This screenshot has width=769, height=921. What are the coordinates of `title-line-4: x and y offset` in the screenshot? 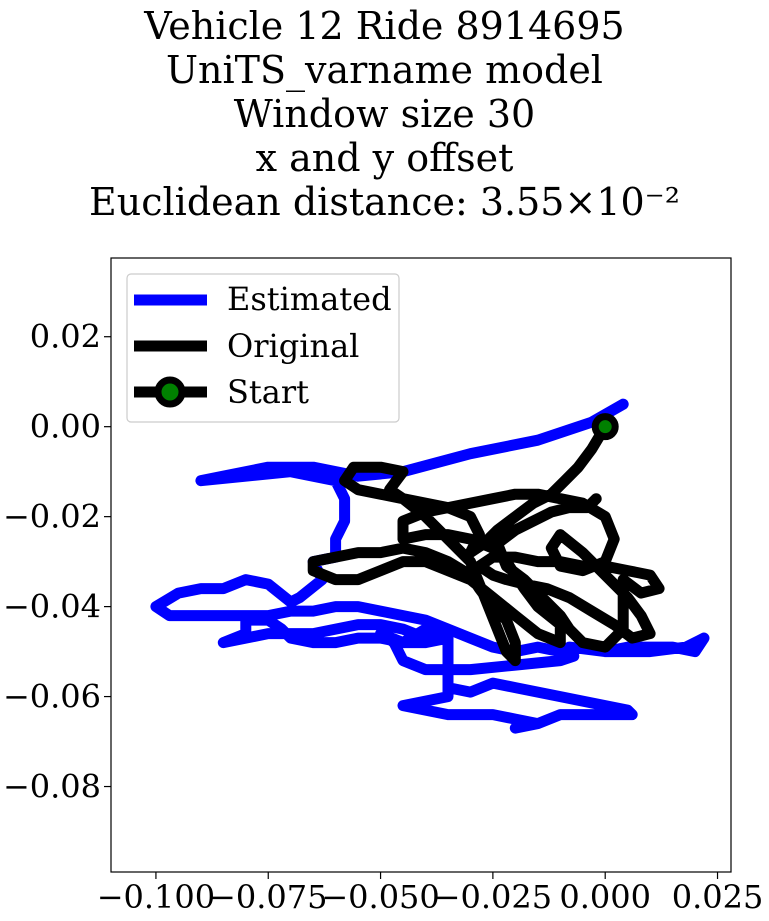 It's located at (384, 158).